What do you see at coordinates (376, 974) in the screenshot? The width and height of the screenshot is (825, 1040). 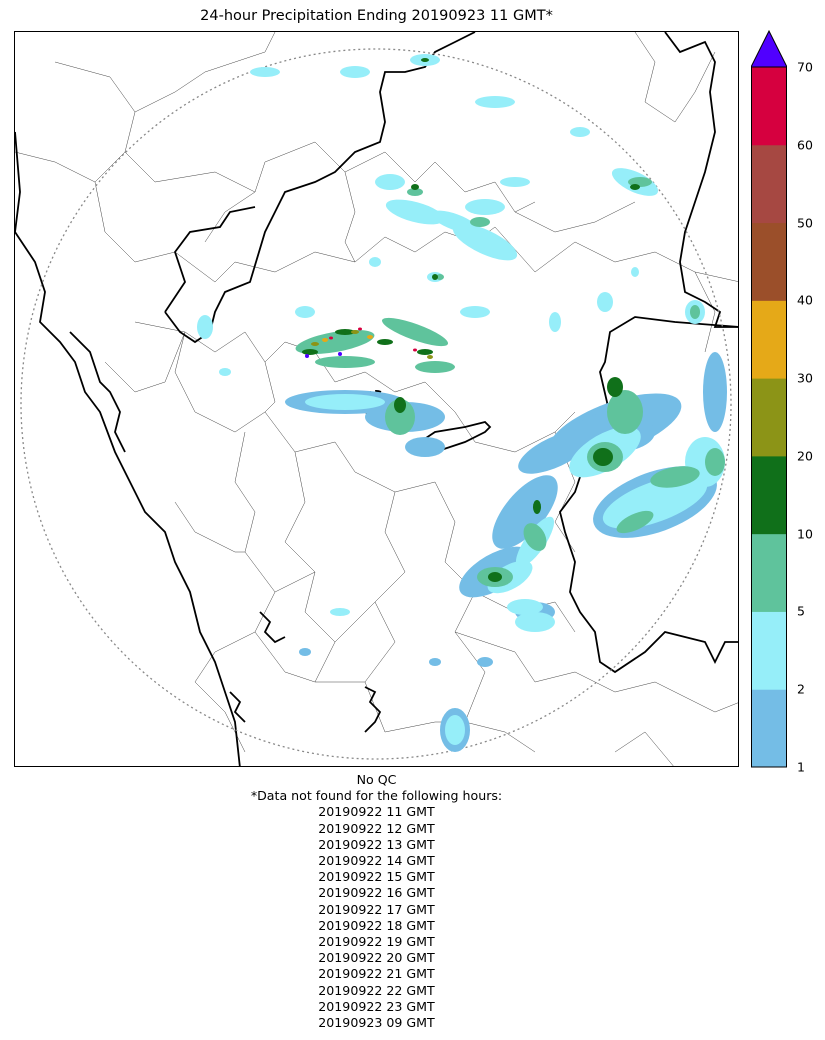 I see `missing-hour-item: 20190922 21 GMT` at bounding box center [376, 974].